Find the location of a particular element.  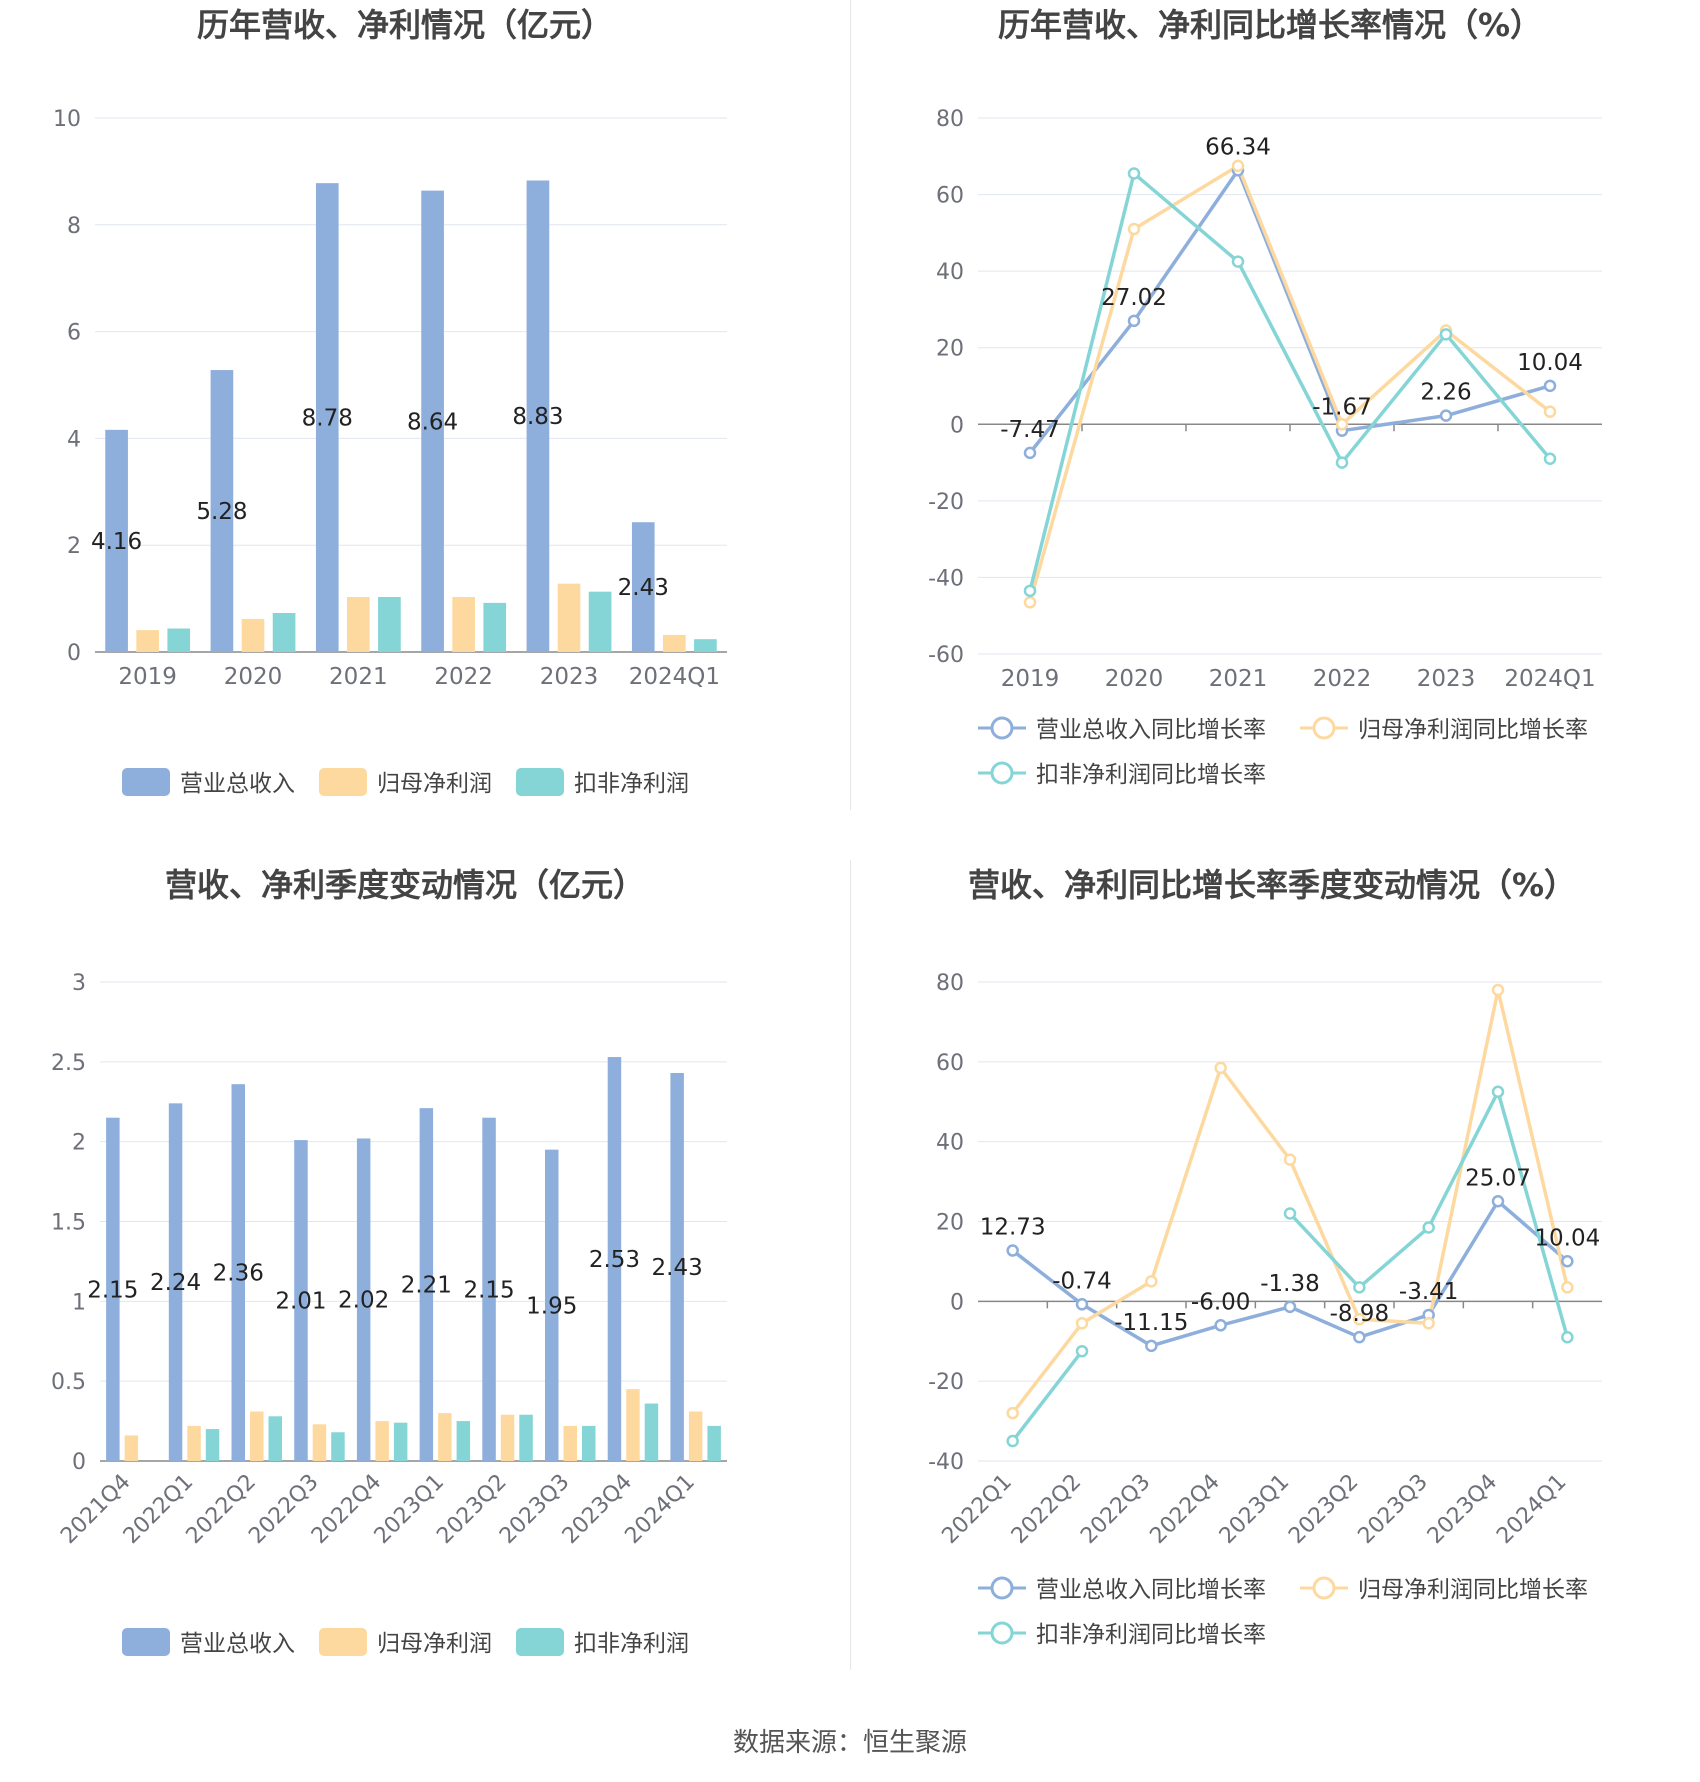

line-data-label: 2.26 is located at coordinates (1445, 393).